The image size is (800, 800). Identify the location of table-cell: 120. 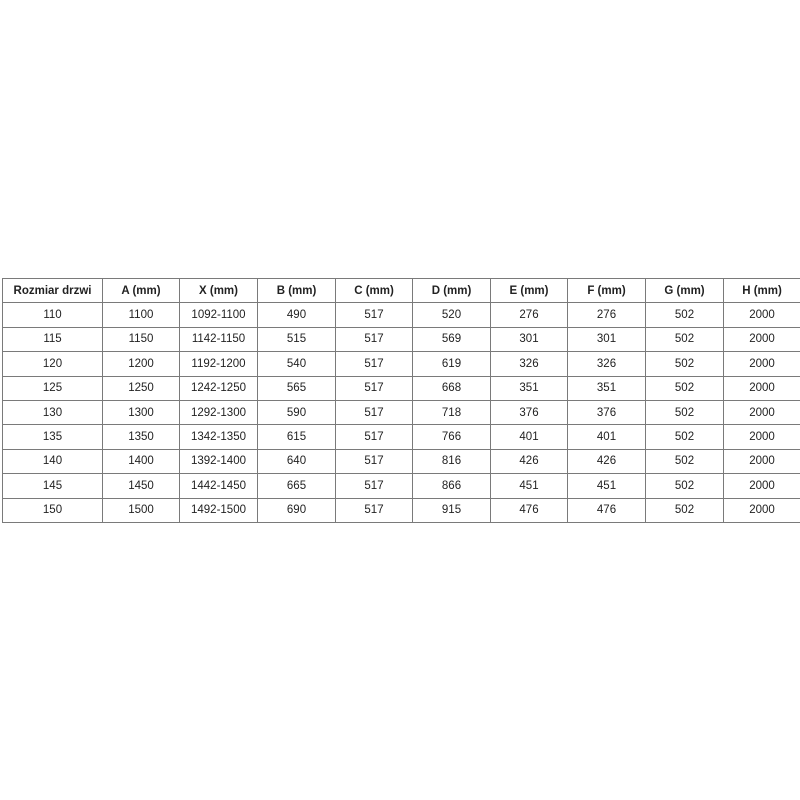
(52, 364).